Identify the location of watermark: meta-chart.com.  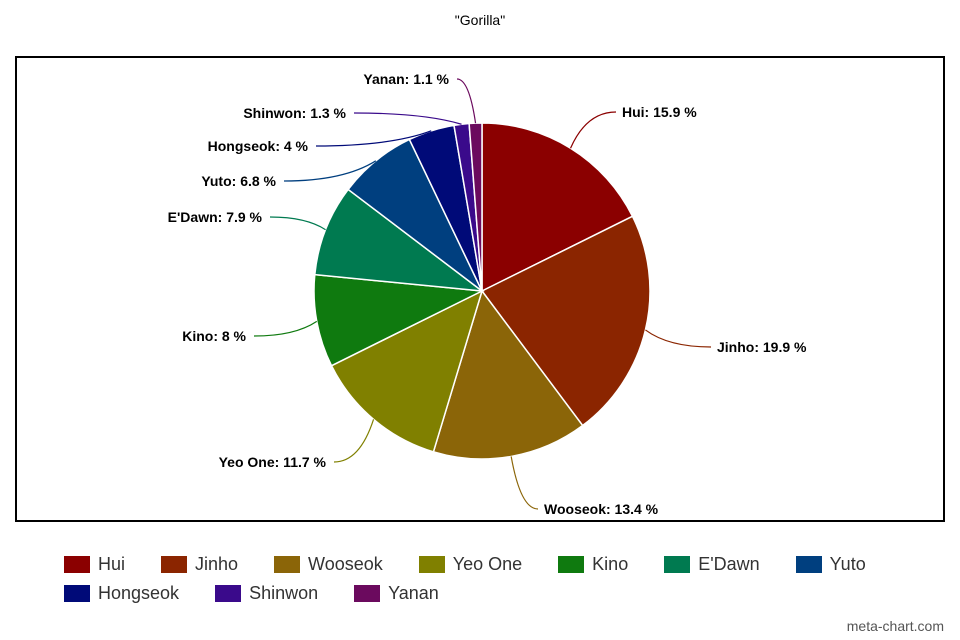
(895, 626).